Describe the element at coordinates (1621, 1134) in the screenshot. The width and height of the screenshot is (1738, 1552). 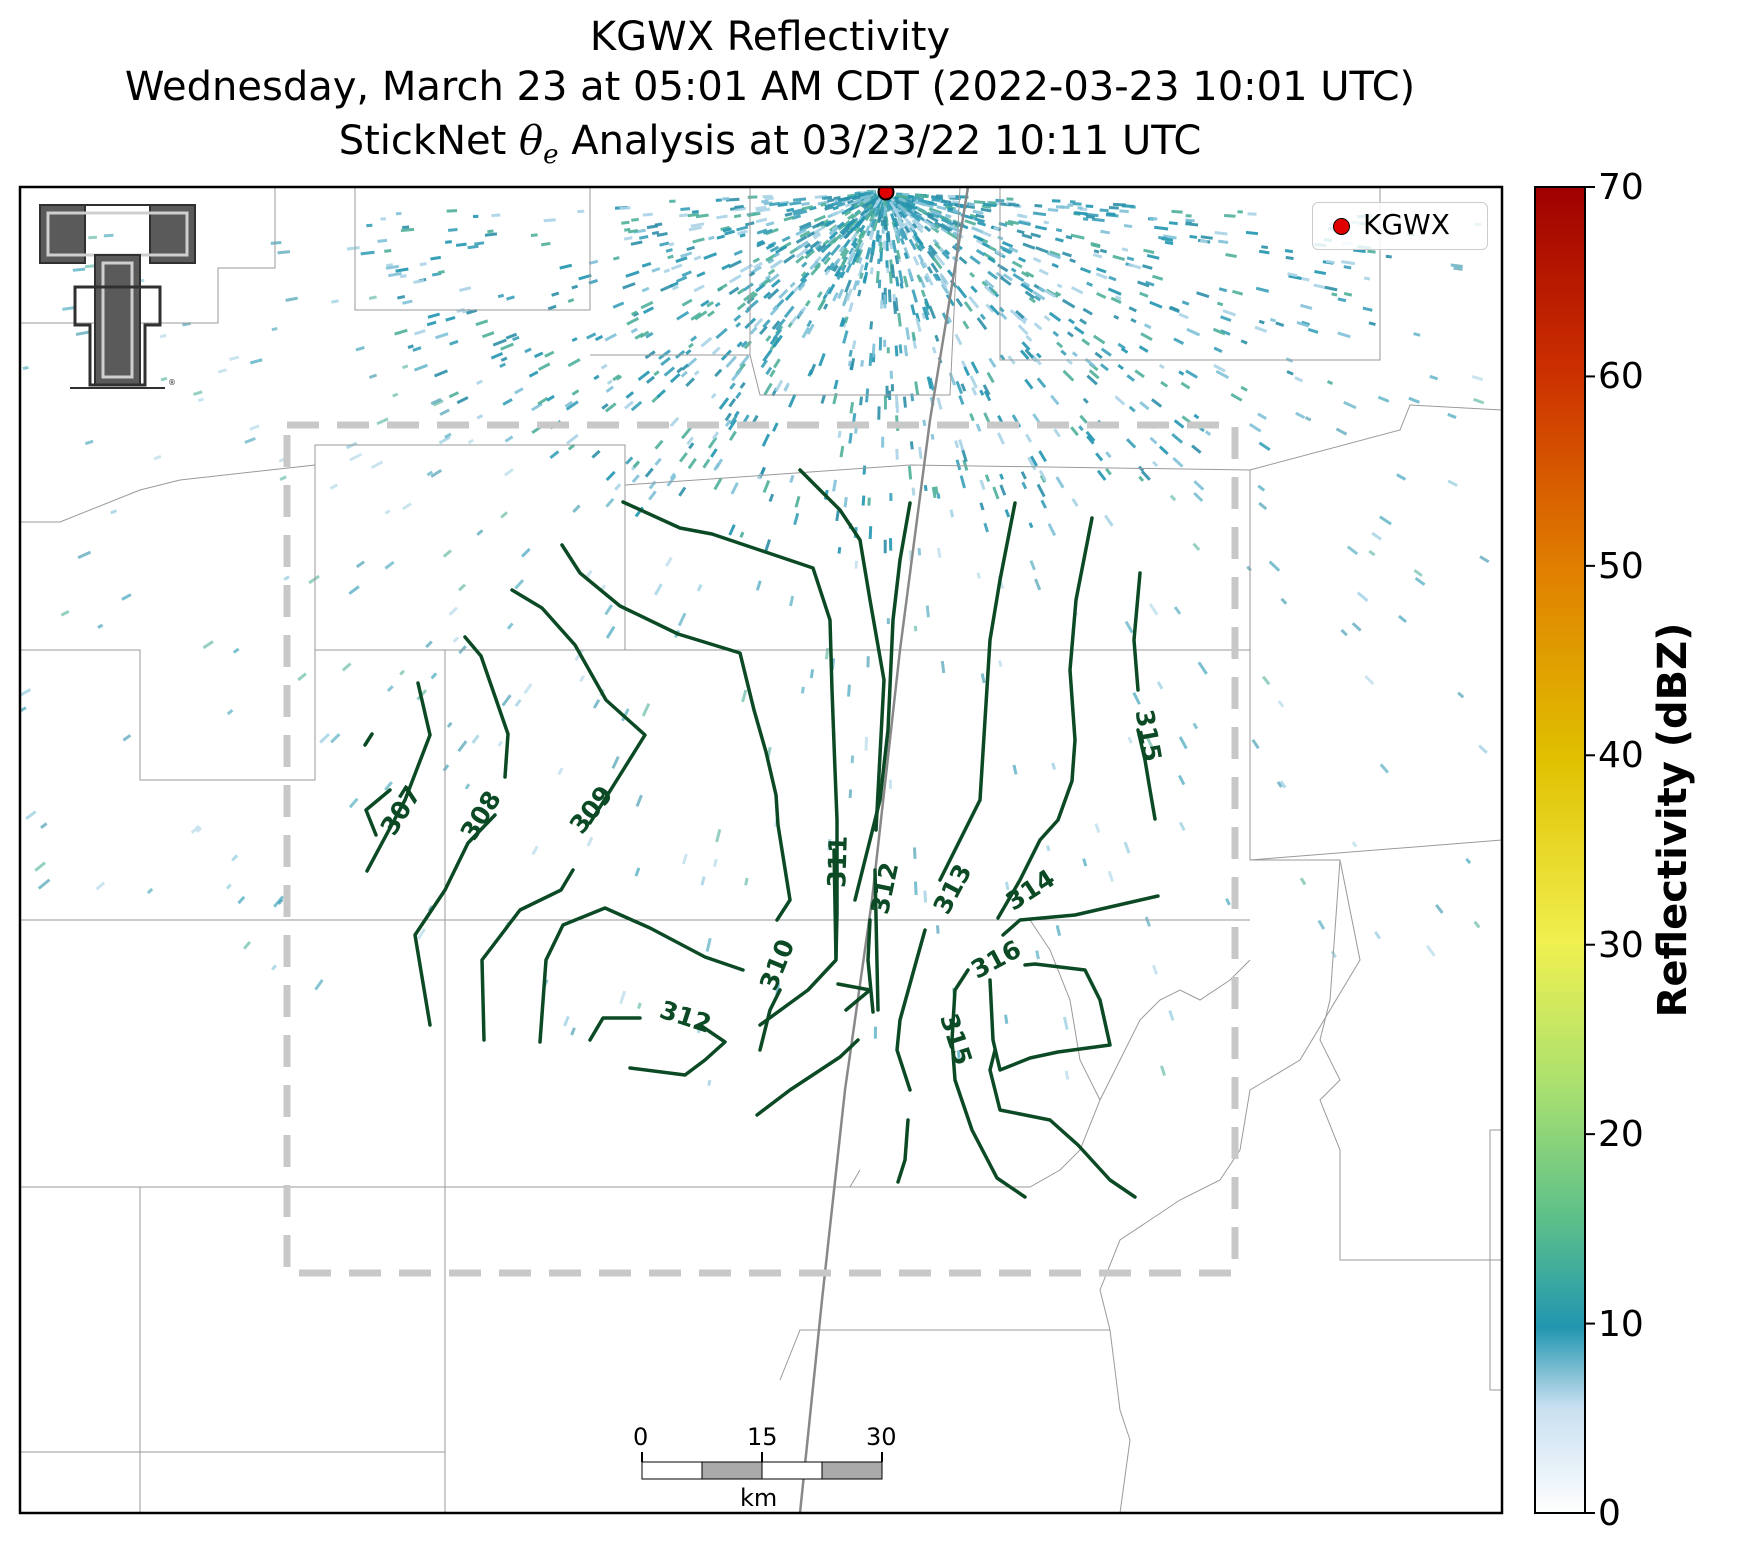
I see `colorbar-tick-label: 20` at that location.